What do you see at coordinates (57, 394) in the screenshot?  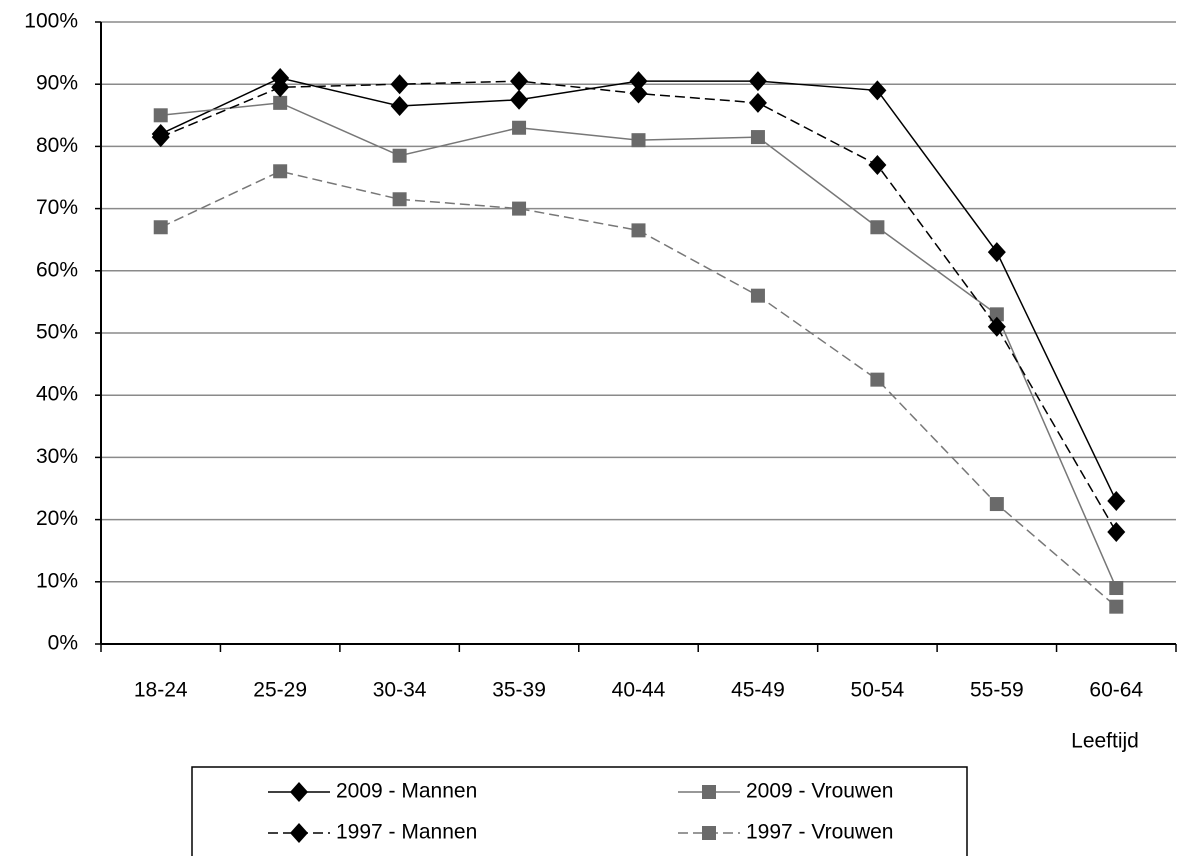 I see `y-tick-label: 40%` at bounding box center [57, 394].